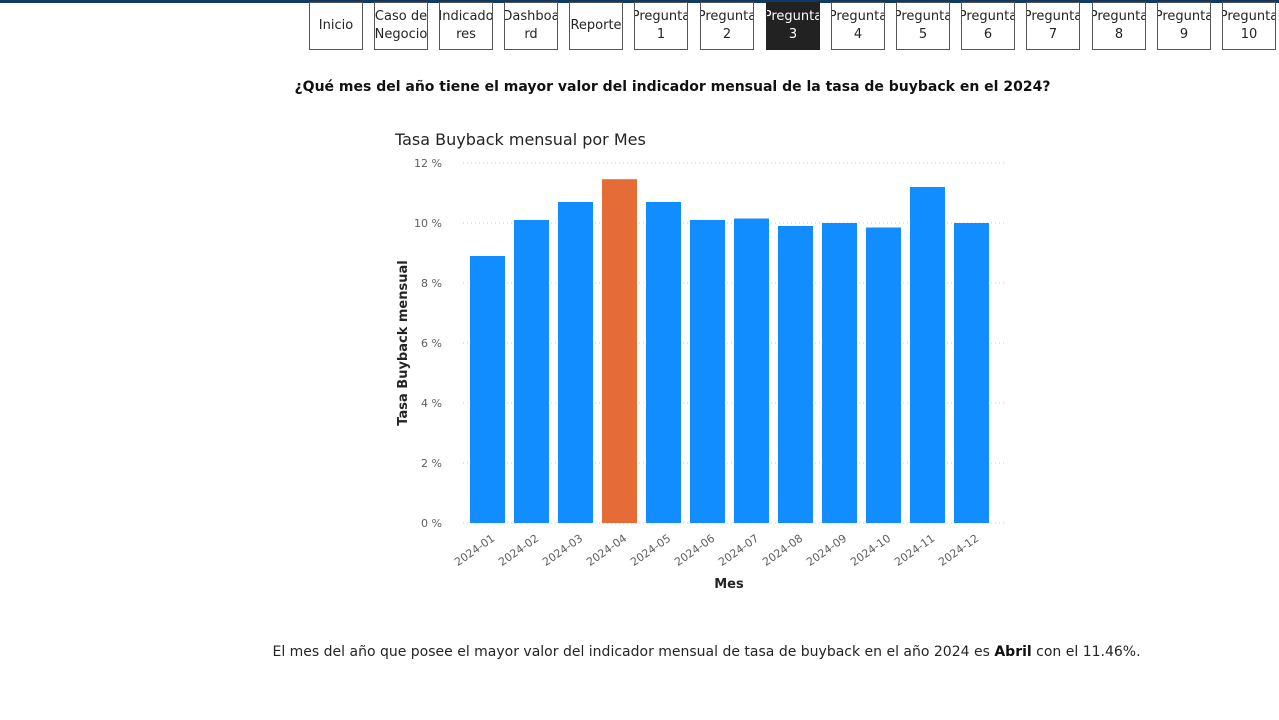  What do you see at coordinates (988, 26) in the screenshot?
I see `nav-button-11: Pregunta 6` at bounding box center [988, 26].